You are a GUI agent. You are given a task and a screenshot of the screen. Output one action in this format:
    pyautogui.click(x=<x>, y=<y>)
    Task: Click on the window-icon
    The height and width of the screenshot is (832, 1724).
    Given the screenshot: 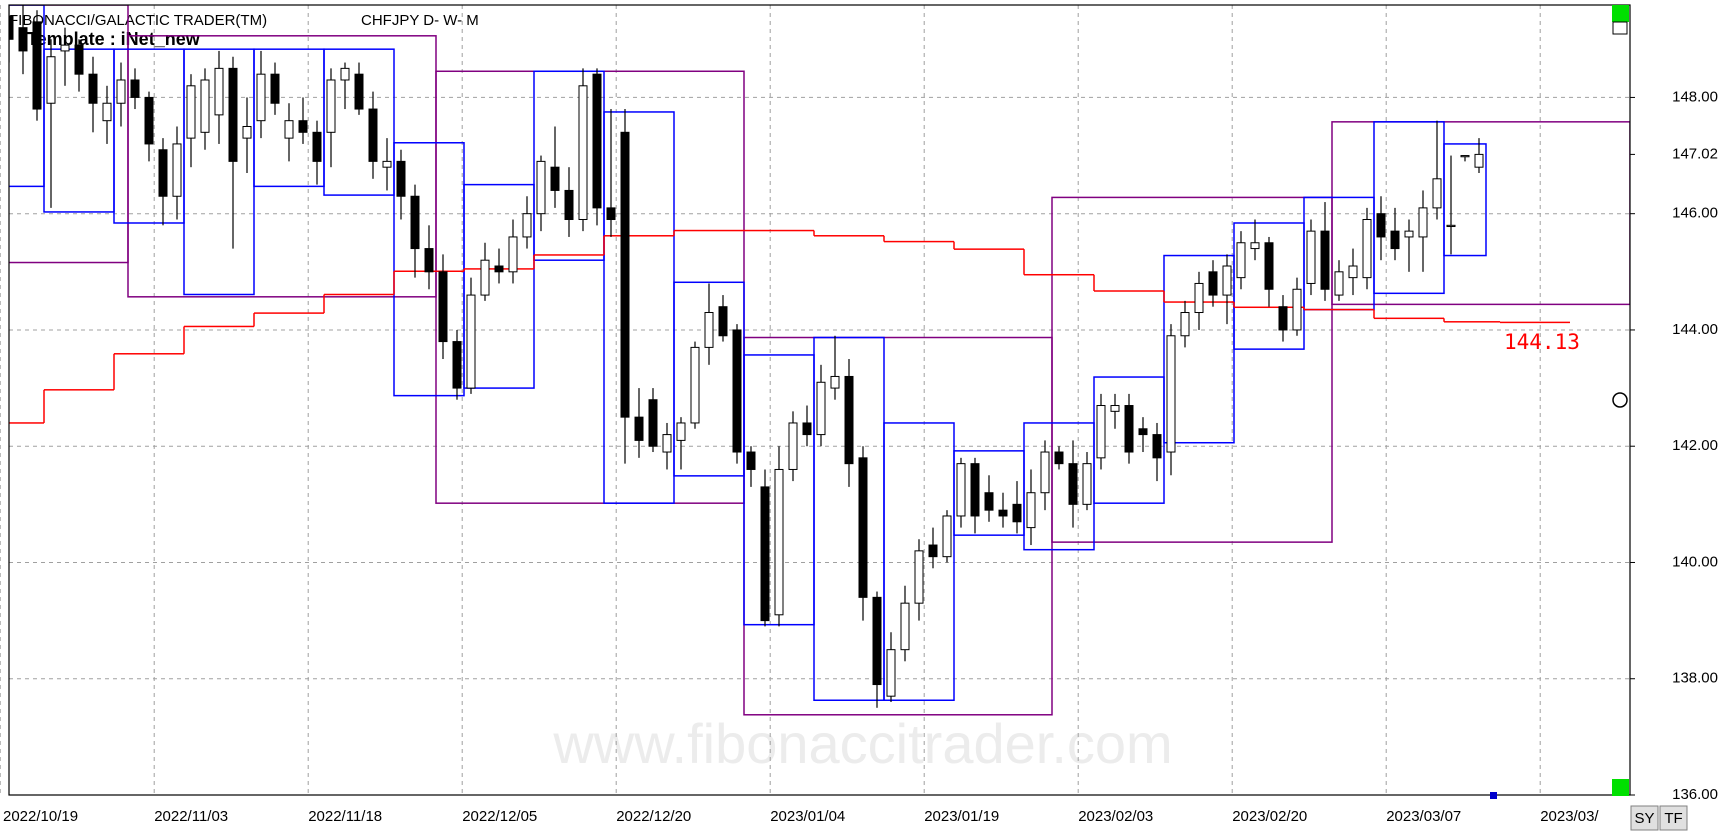 What is the action you would take?
    pyautogui.click(x=1620, y=28)
    